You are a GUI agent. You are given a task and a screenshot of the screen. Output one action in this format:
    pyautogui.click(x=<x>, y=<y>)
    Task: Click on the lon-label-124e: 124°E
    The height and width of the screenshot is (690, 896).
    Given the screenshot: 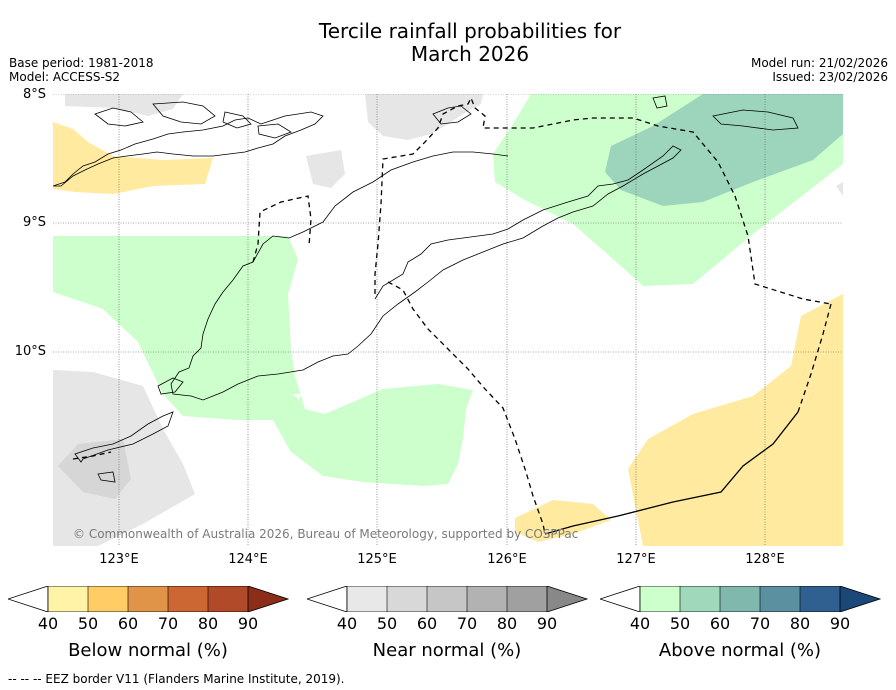 What is the action you would take?
    pyautogui.click(x=248, y=559)
    